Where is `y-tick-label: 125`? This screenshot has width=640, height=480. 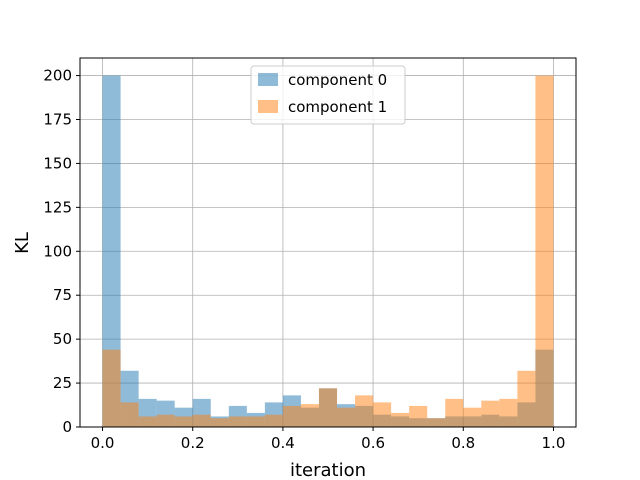 y-tick-label: 125 is located at coordinates (57, 207).